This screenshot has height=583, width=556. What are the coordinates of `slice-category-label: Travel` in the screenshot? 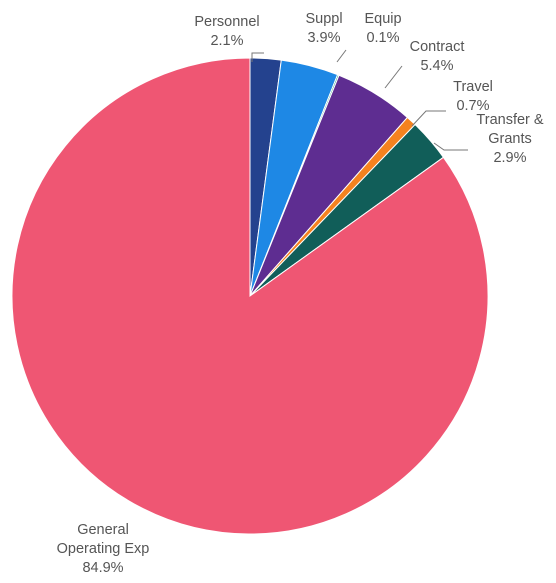 It's located at (473, 87).